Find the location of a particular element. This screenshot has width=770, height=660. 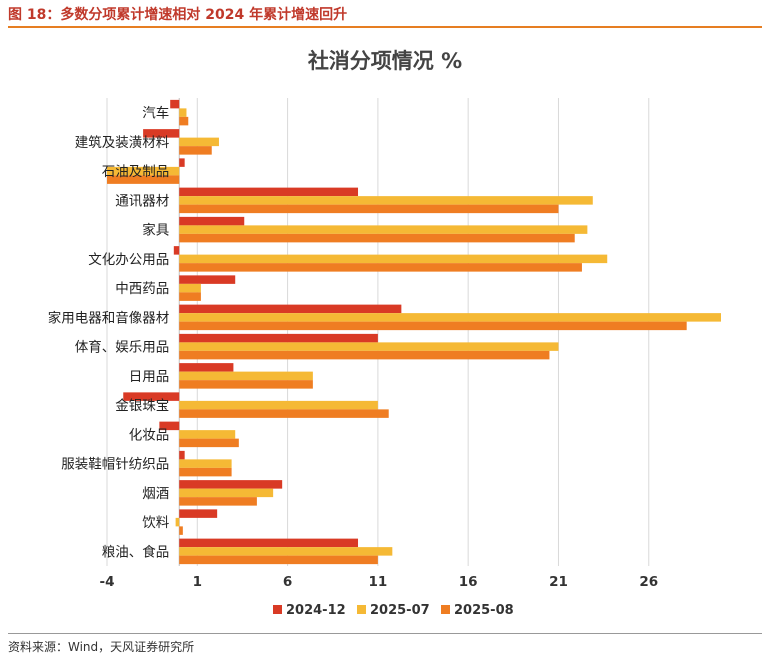

legend-label-0: 2024-12 is located at coordinates (316, 610).